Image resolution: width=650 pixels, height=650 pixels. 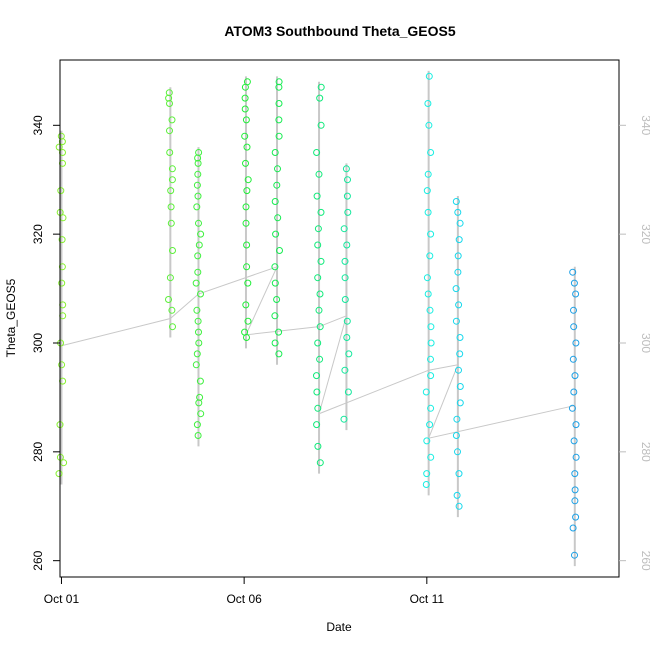 I want to click on y-tick-label: 300, so click(x=38, y=343).